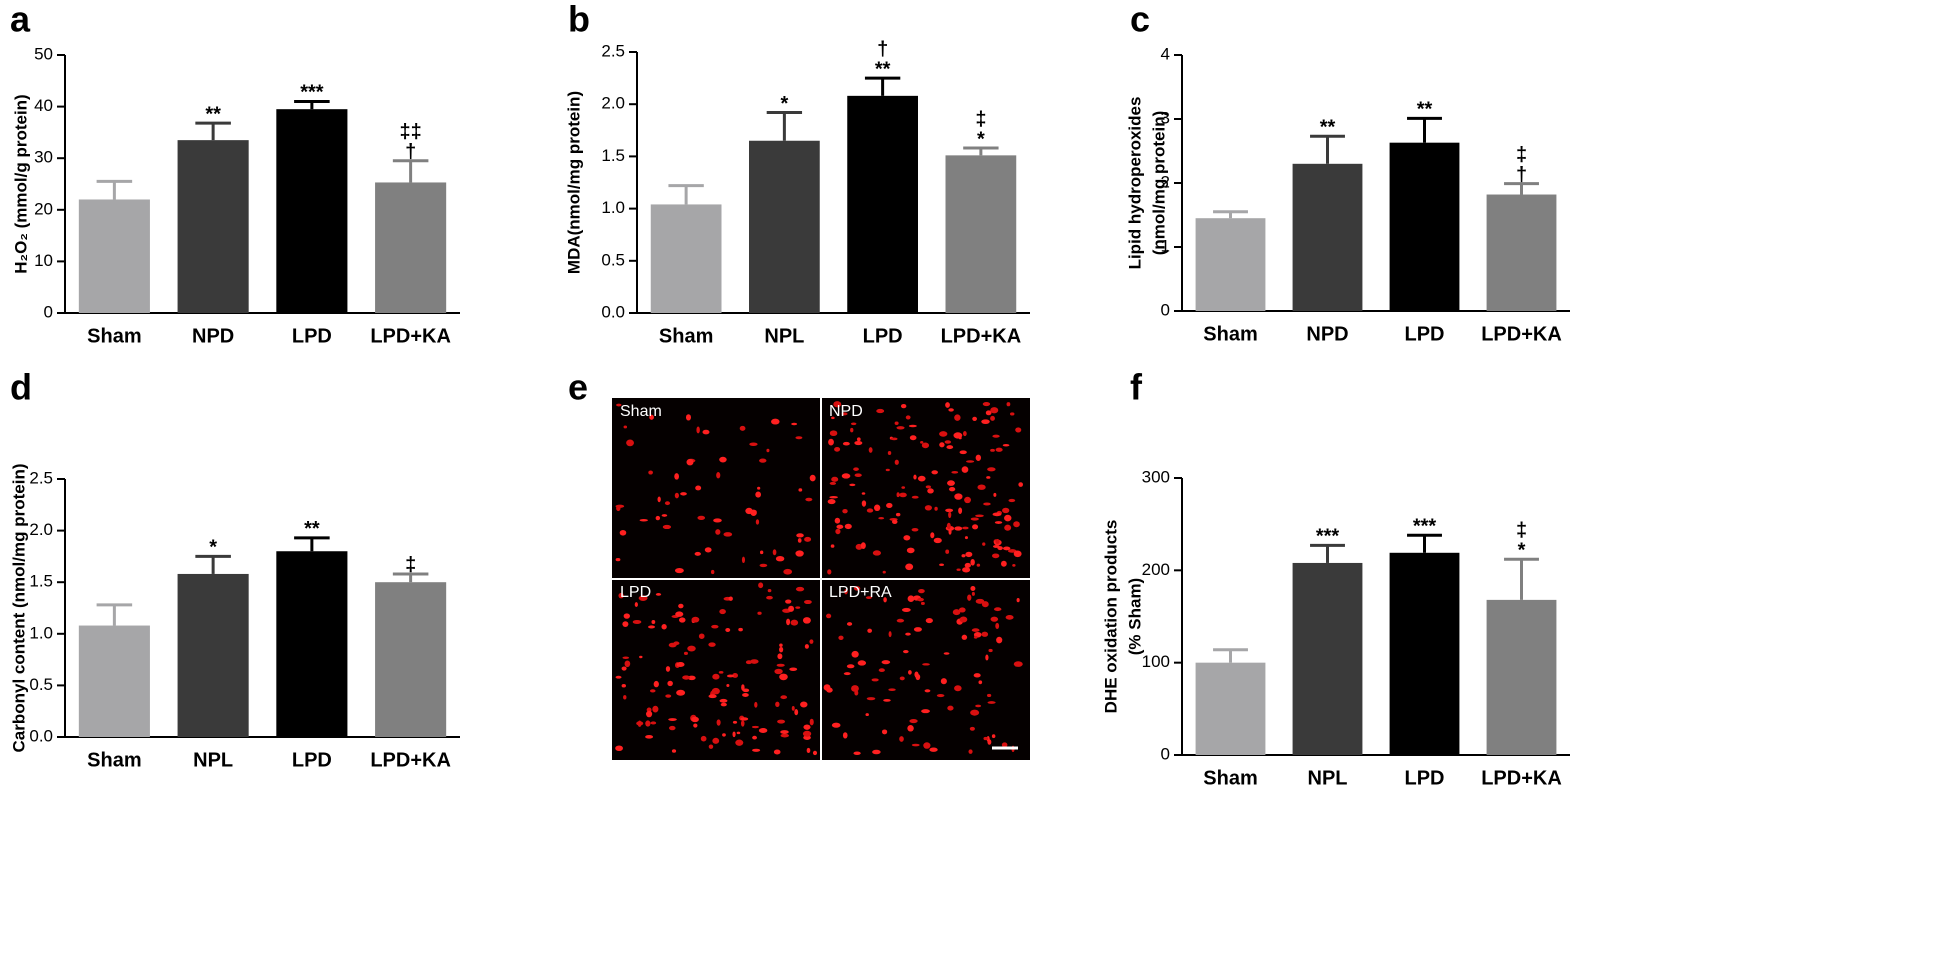 Image resolution: width=1946 pixels, height=954 pixels. I want to click on panel-label: b, so click(579, 20).